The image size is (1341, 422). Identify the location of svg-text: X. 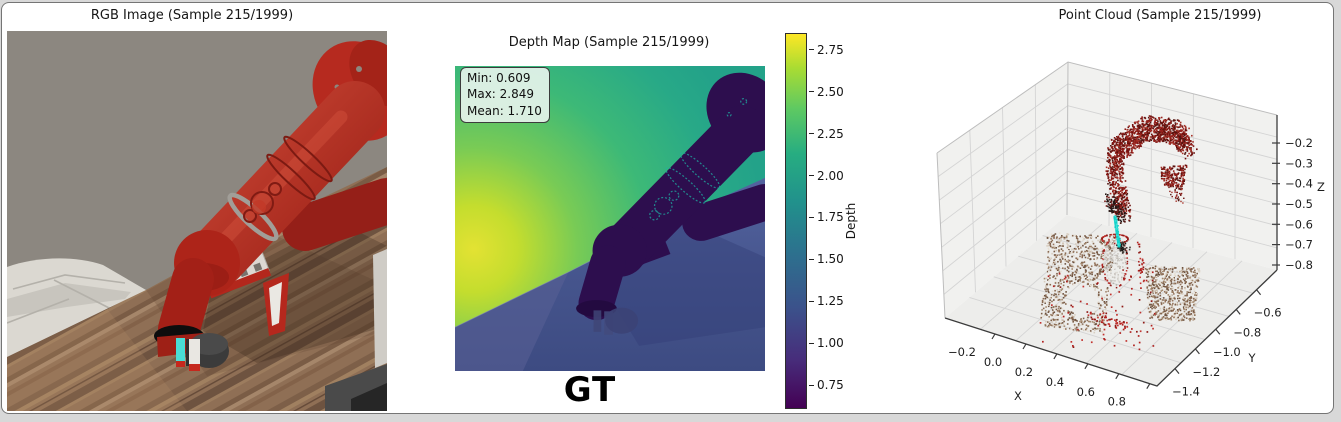
(1018, 396).